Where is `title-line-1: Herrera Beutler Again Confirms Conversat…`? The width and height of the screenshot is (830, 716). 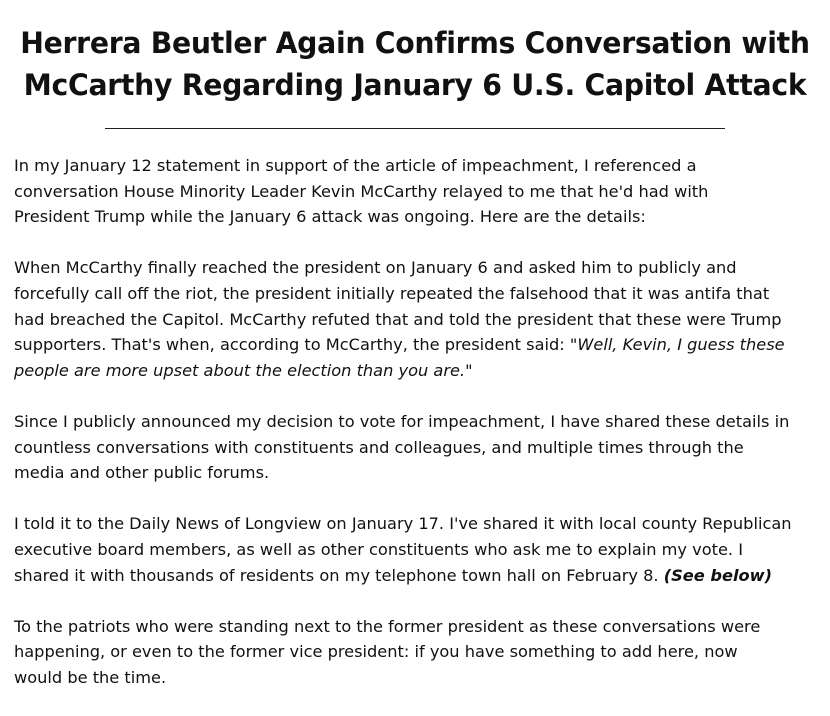 title-line-1: Herrera Beutler Again Confirms Conversat… is located at coordinates (415, 43).